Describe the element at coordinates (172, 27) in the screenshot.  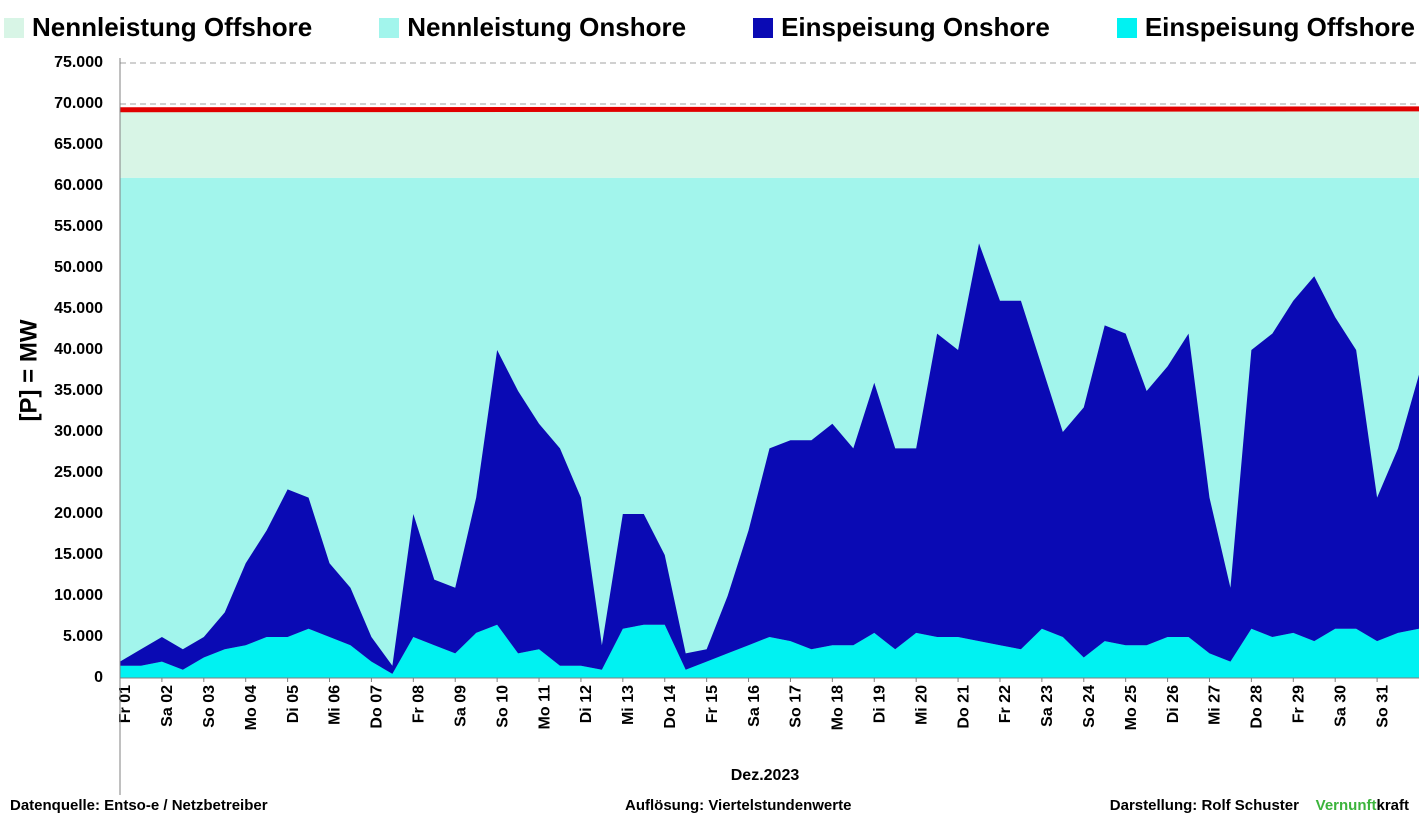
I see `legend-label: Nennleistung Offshore` at that location.